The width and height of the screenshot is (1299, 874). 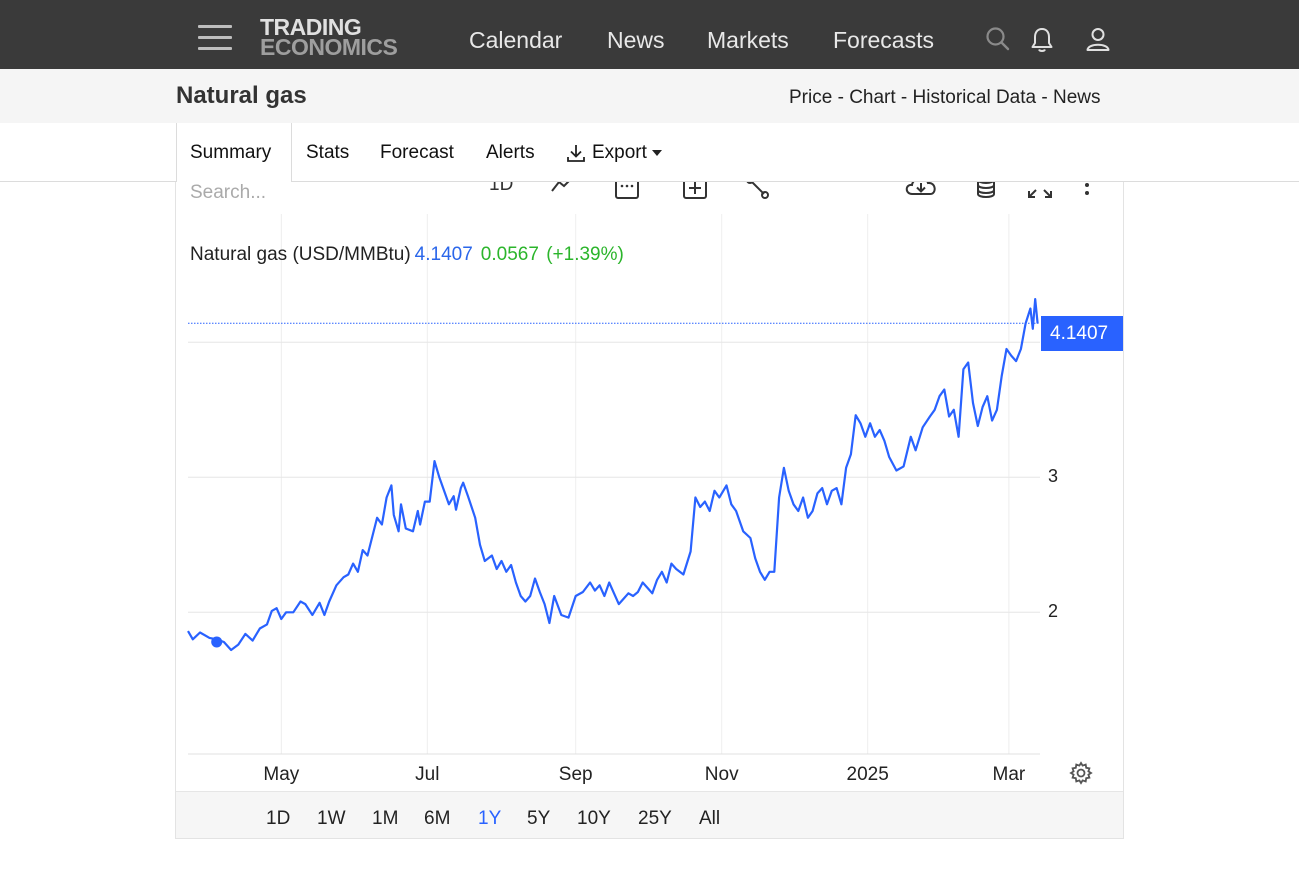 I want to click on range-button-5y: 5Y, so click(x=539, y=818).